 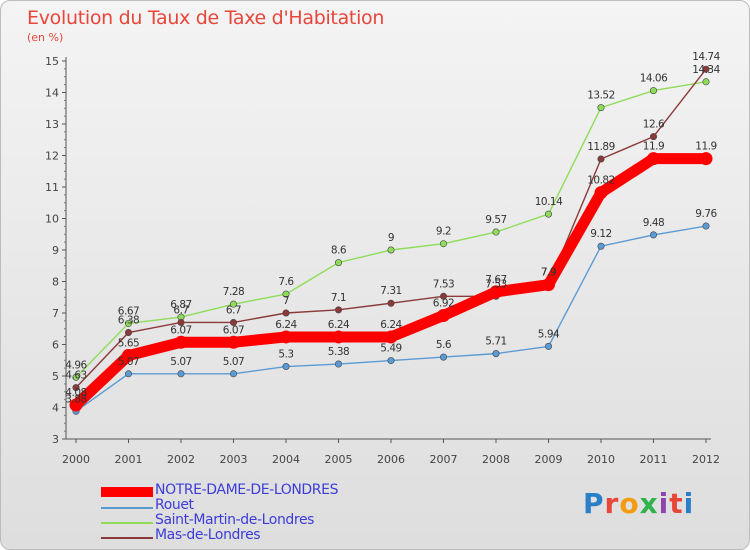 I want to click on chart-title: Evolution du Taux de Taxe d'Habitation, so click(x=206, y=18).